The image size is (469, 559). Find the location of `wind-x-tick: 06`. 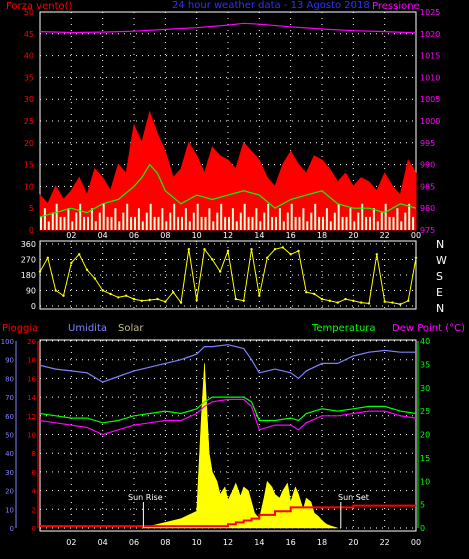

wind-x-tick: 06 is located at coordinates (134, 235).